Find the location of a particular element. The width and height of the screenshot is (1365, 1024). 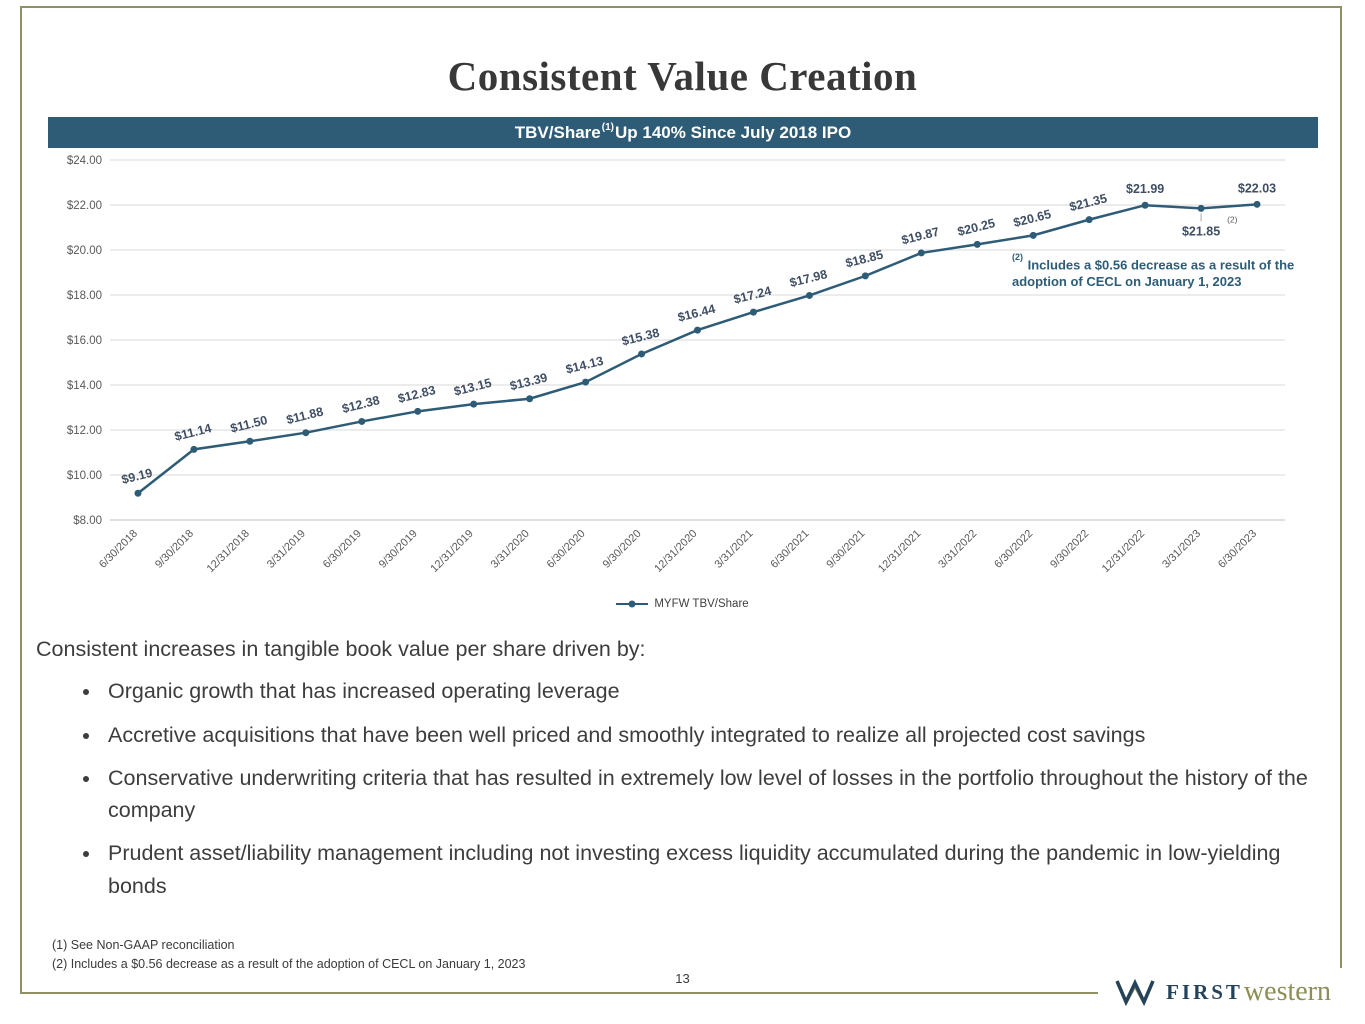

svg-text: $21.35 is located at coordinates (1088, 202).